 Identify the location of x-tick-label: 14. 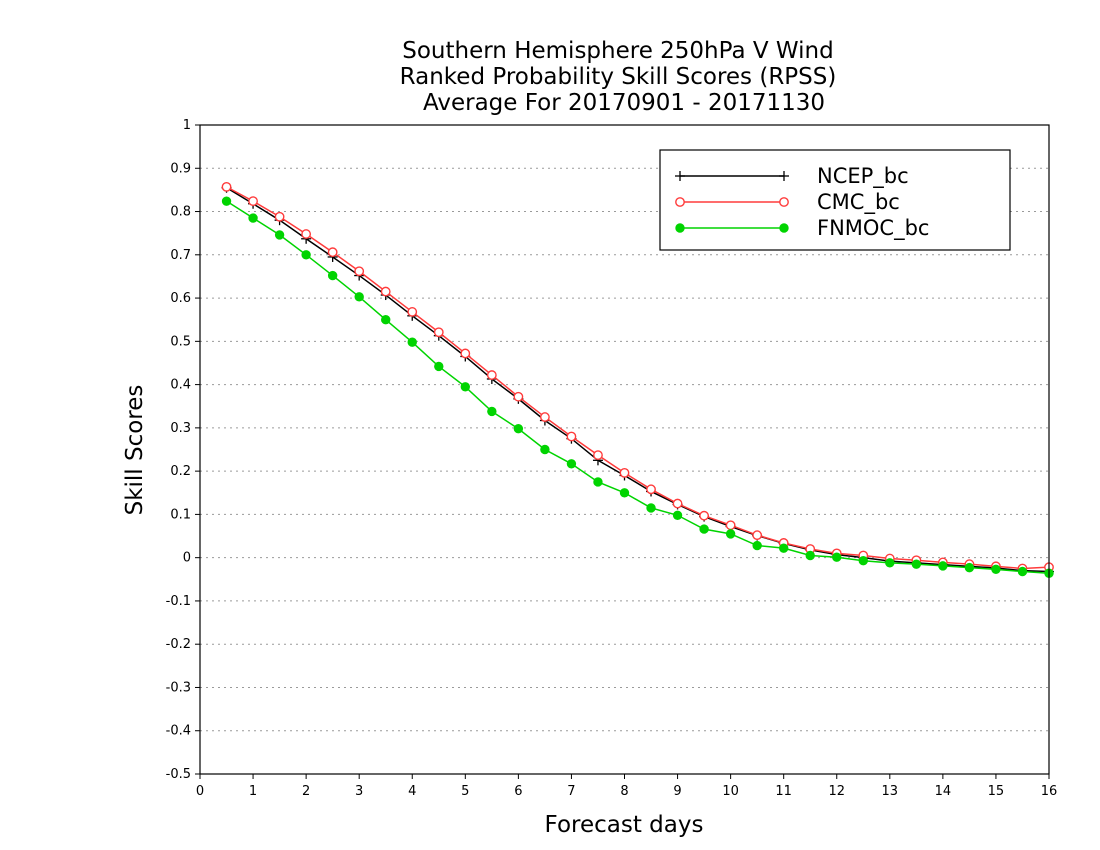
(943, 791).